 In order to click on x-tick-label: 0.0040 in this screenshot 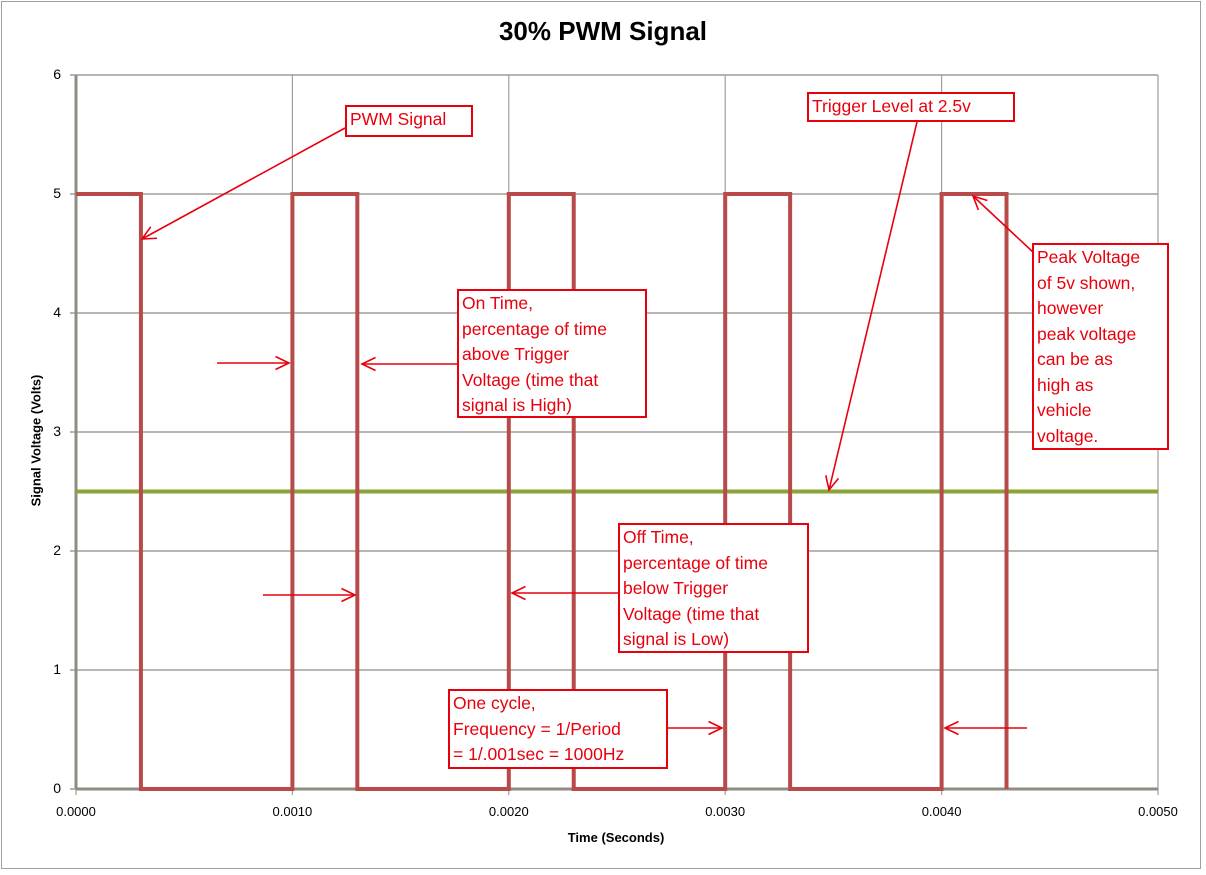, I will do `click(941, 811)`.